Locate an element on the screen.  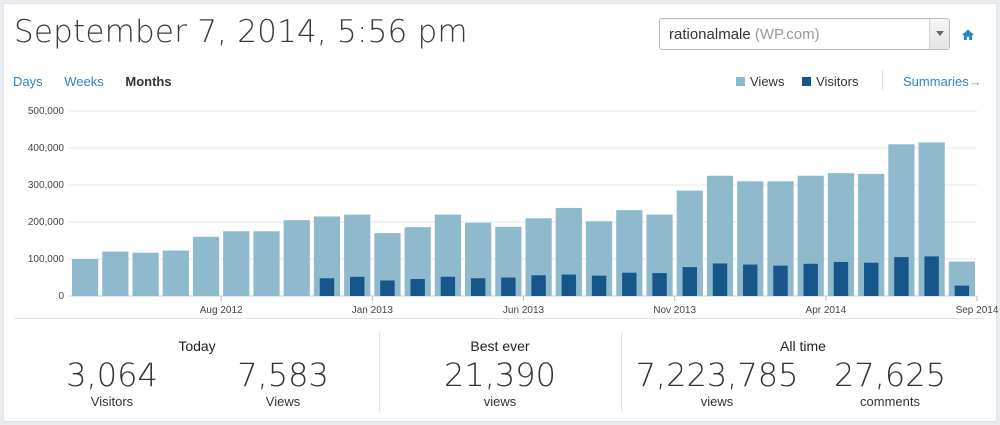
x-tick-label: Jan 2013 is located at coordinates (373, 310).